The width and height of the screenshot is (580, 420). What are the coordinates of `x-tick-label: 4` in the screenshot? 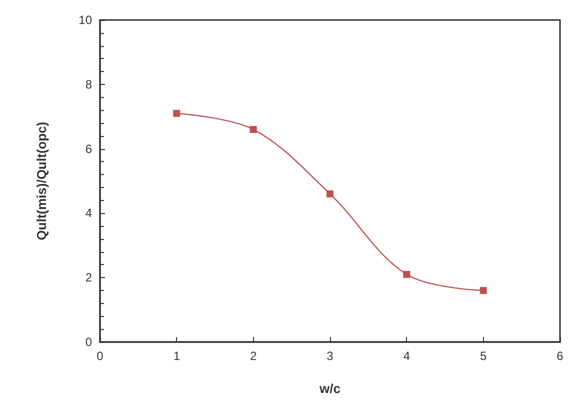 It's located at (406, 356).